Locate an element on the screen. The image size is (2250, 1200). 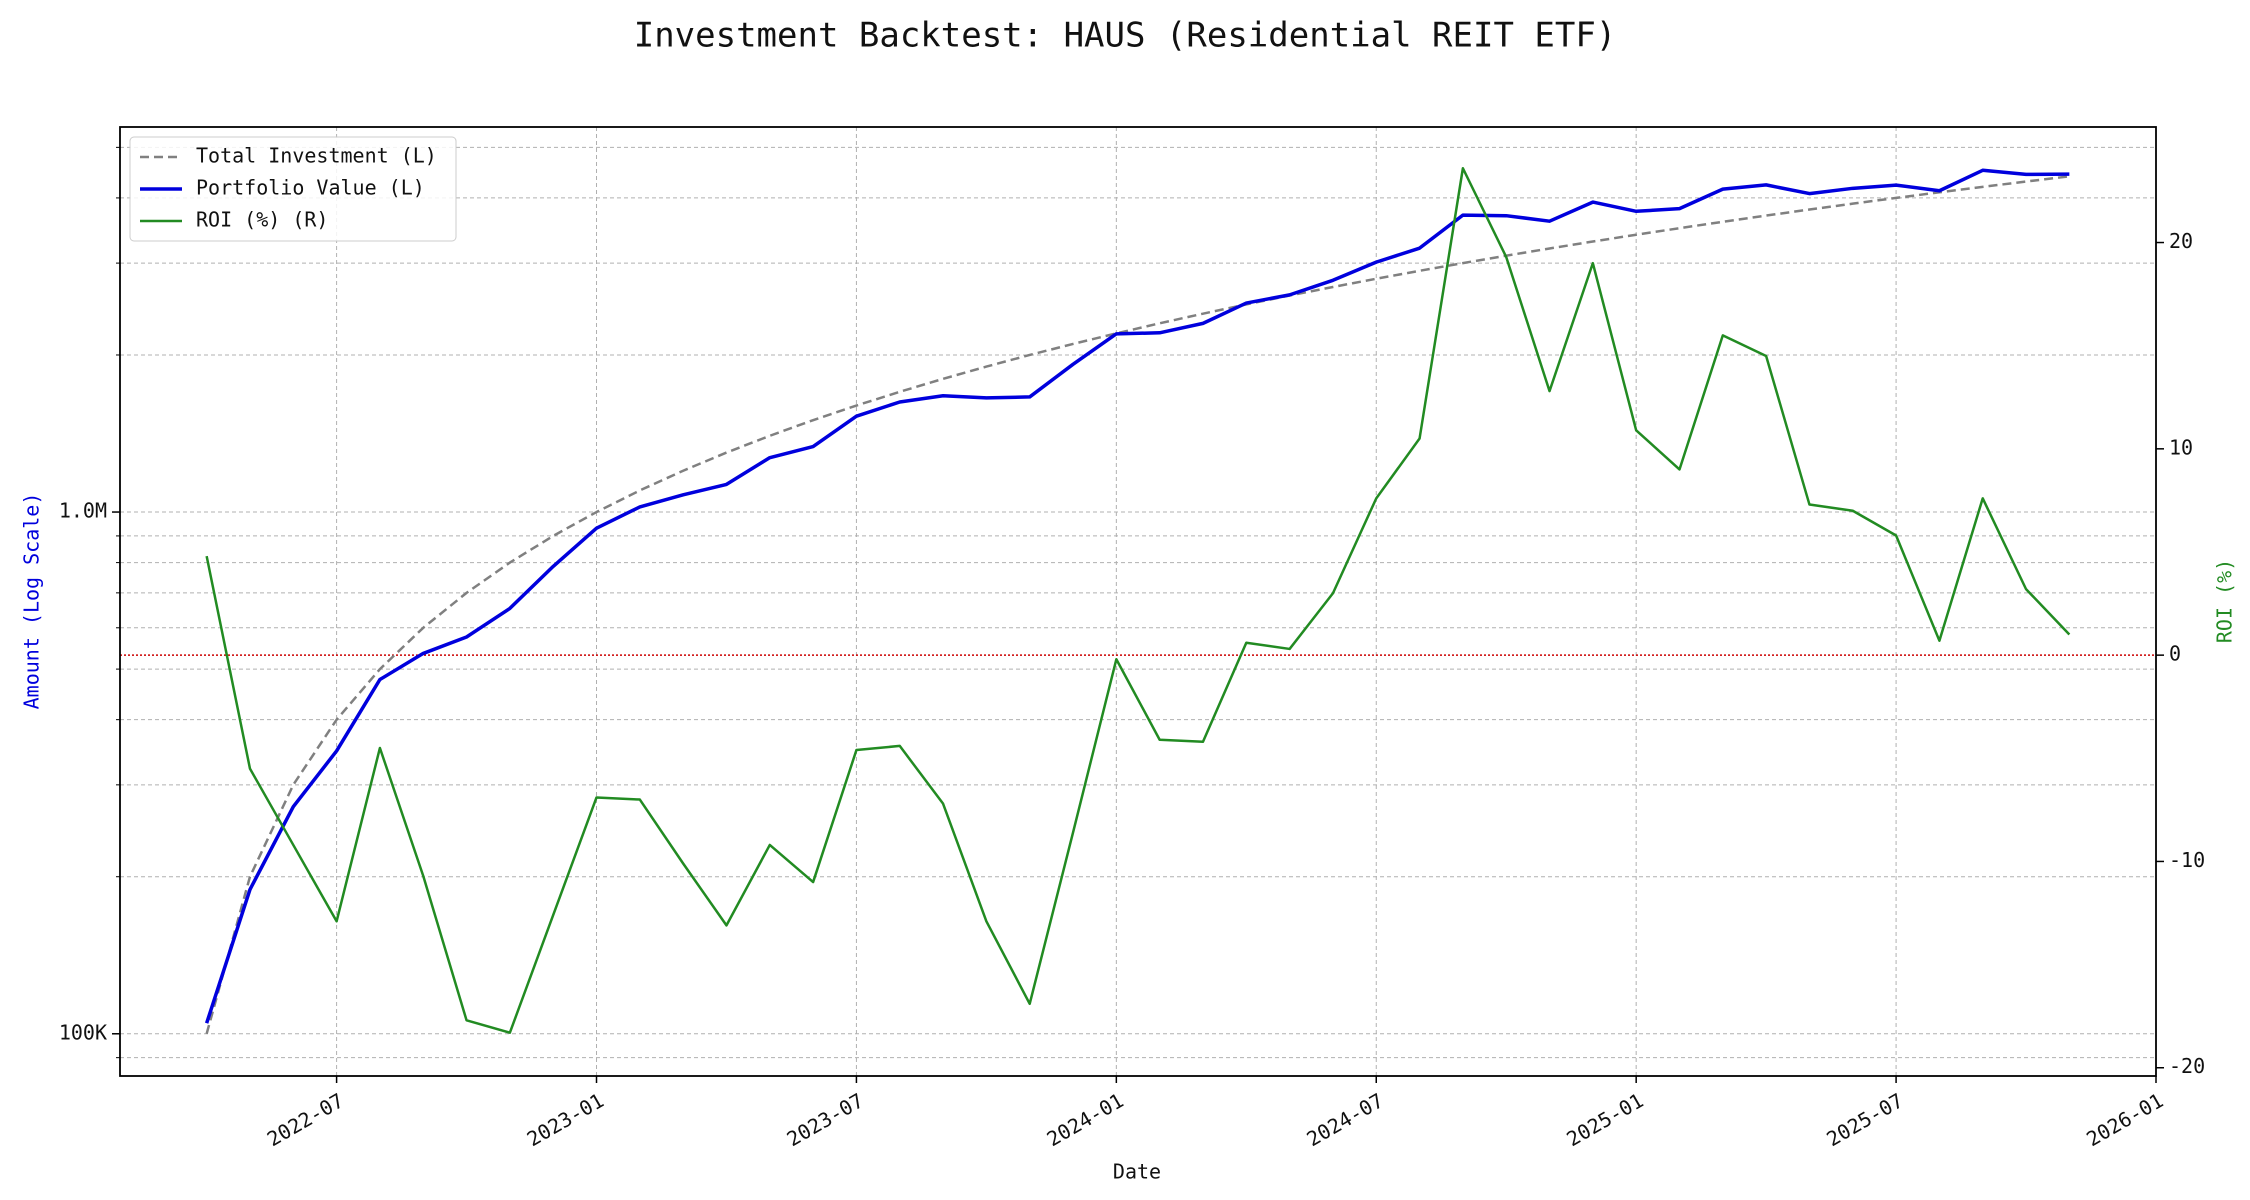
legend-label: ROI (%) (R) is located at coordinates (262, 220).